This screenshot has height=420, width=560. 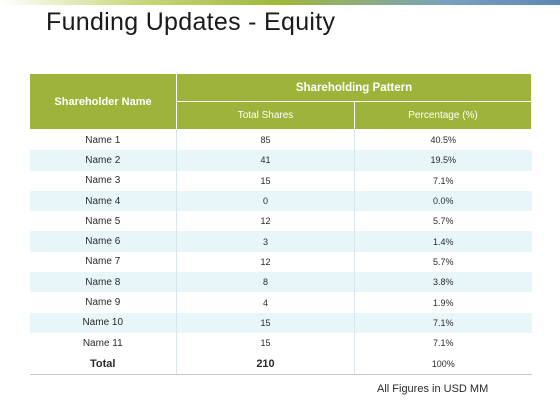 What do you see at coordinates (265, 140) in the screenshot?
I see `total-shares-cell: 85` at bounding box center [265, 140].